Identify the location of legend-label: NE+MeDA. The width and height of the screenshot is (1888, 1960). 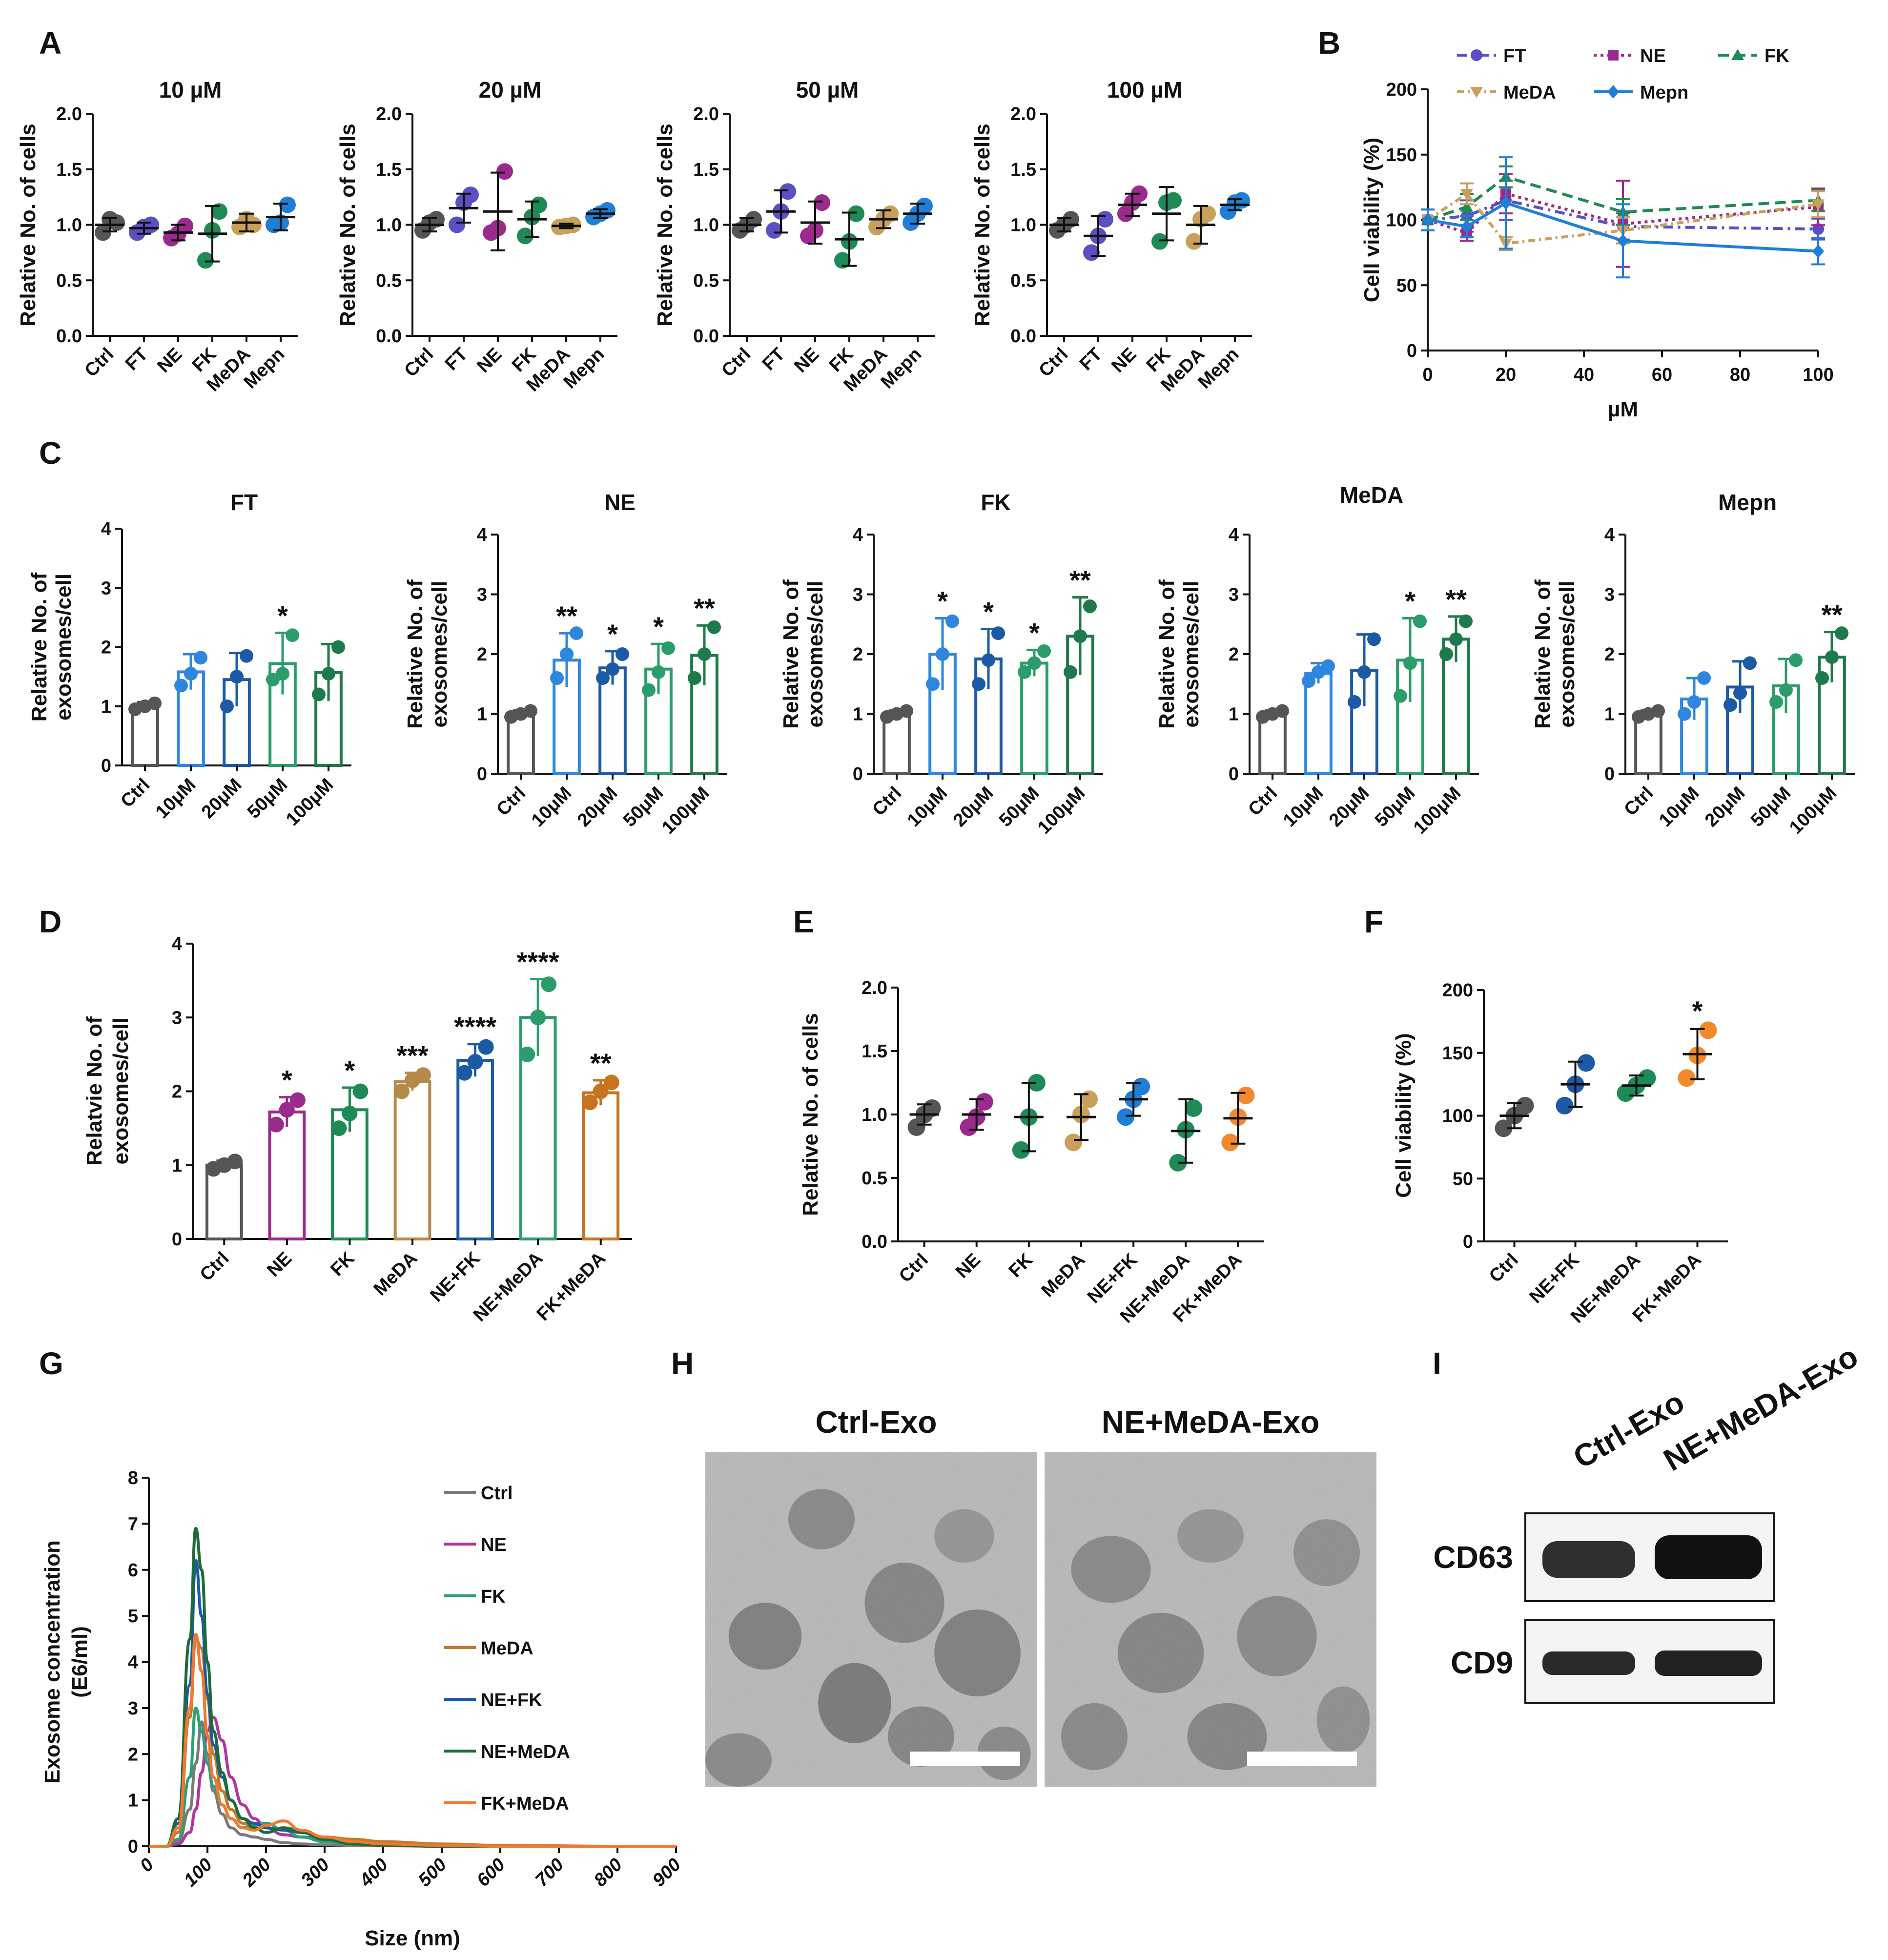
(525, 1752).